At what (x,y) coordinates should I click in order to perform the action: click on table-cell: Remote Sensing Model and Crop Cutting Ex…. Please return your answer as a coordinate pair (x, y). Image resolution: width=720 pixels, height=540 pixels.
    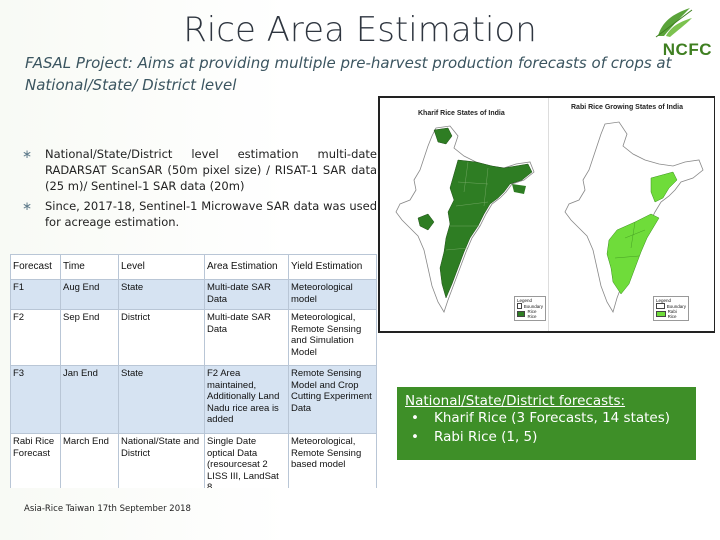
    Looking at the image, I should click on (332, 399).